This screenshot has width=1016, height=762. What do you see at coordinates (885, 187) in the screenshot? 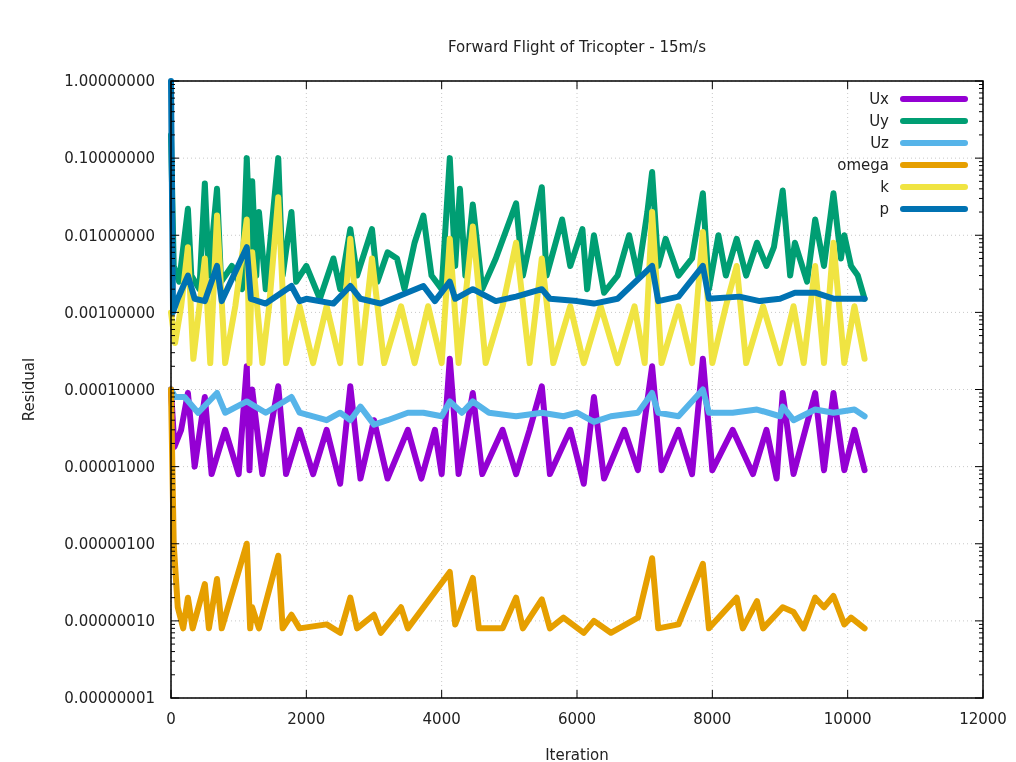
I see `legend-label: k` at bounding box center [885, 187].